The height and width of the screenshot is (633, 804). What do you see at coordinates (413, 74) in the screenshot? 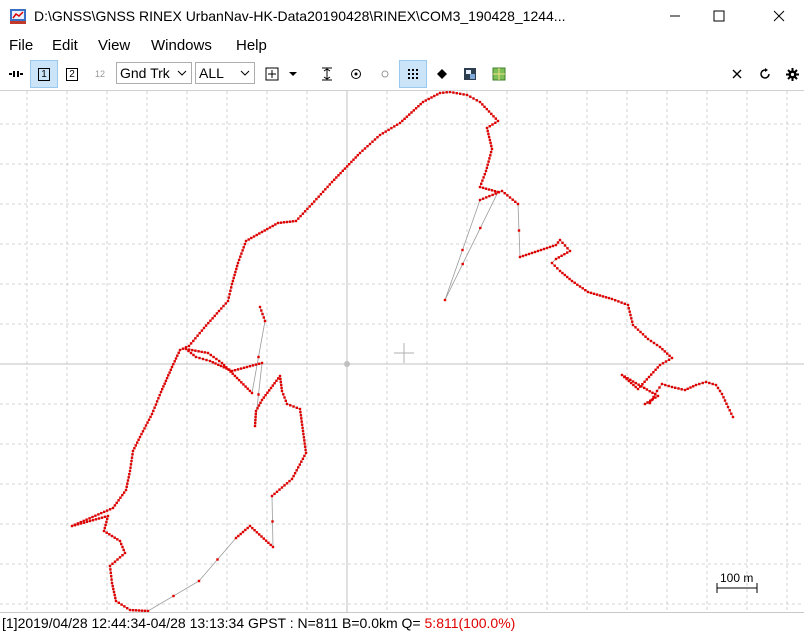
I see `show-grid-icon` at bounding box center [413, 74].